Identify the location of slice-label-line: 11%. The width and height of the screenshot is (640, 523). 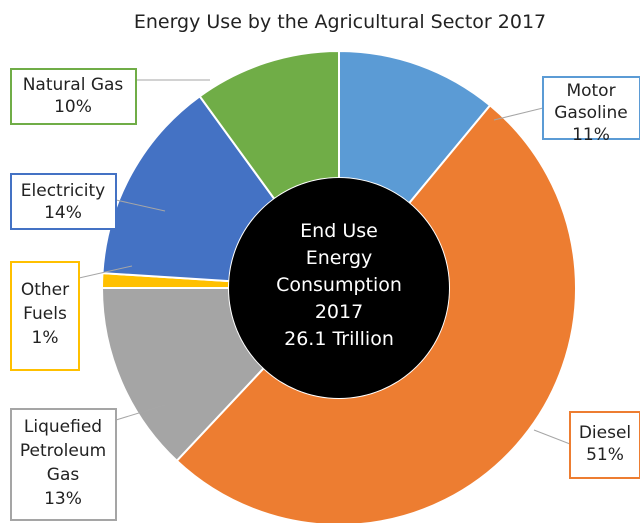
(591, 135).